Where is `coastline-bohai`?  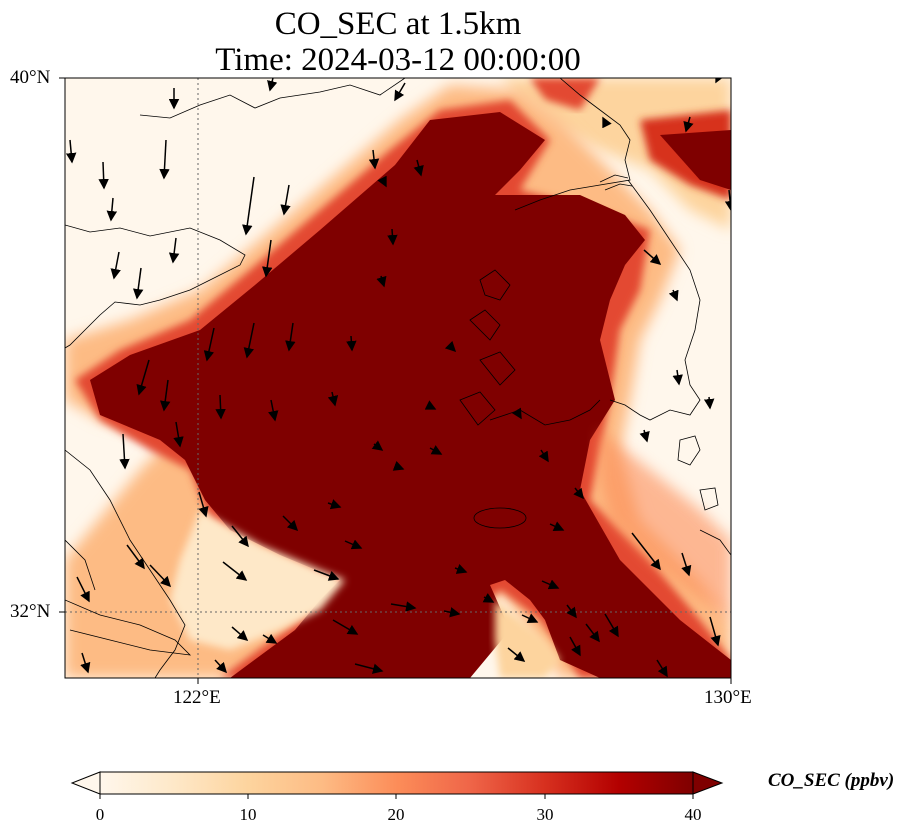 coastline-bohai is located at coordinates (272, 98).